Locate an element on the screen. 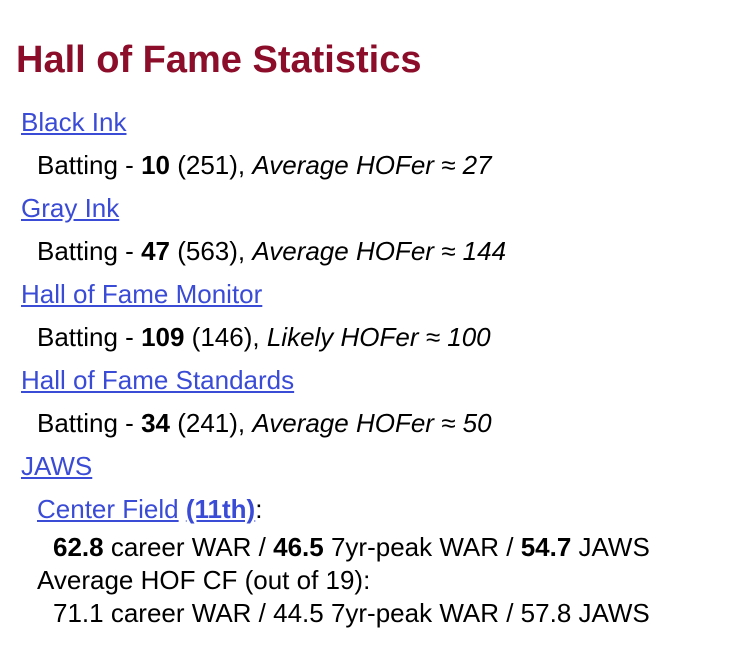 The image size is (750, 660). black-ink-compare: Average HOFer ≈ 27 is located at coordinates (372, 165).